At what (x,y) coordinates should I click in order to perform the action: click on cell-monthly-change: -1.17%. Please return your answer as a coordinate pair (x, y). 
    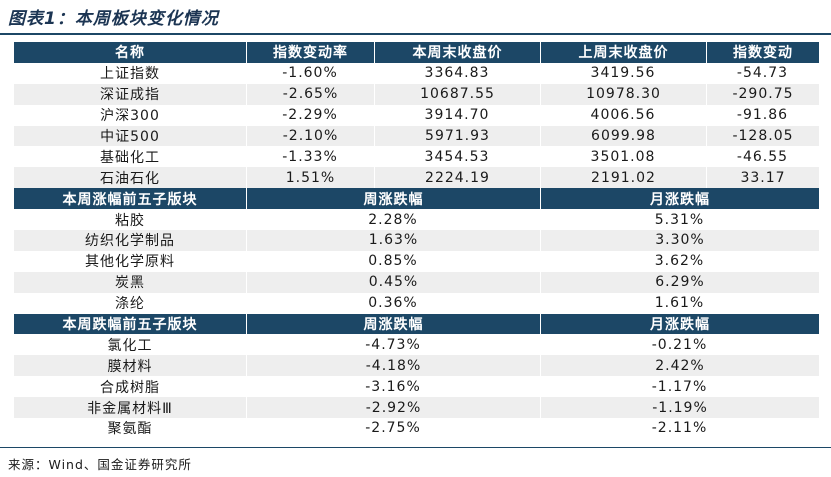
    Looking at the image, I should click on (679, 386).